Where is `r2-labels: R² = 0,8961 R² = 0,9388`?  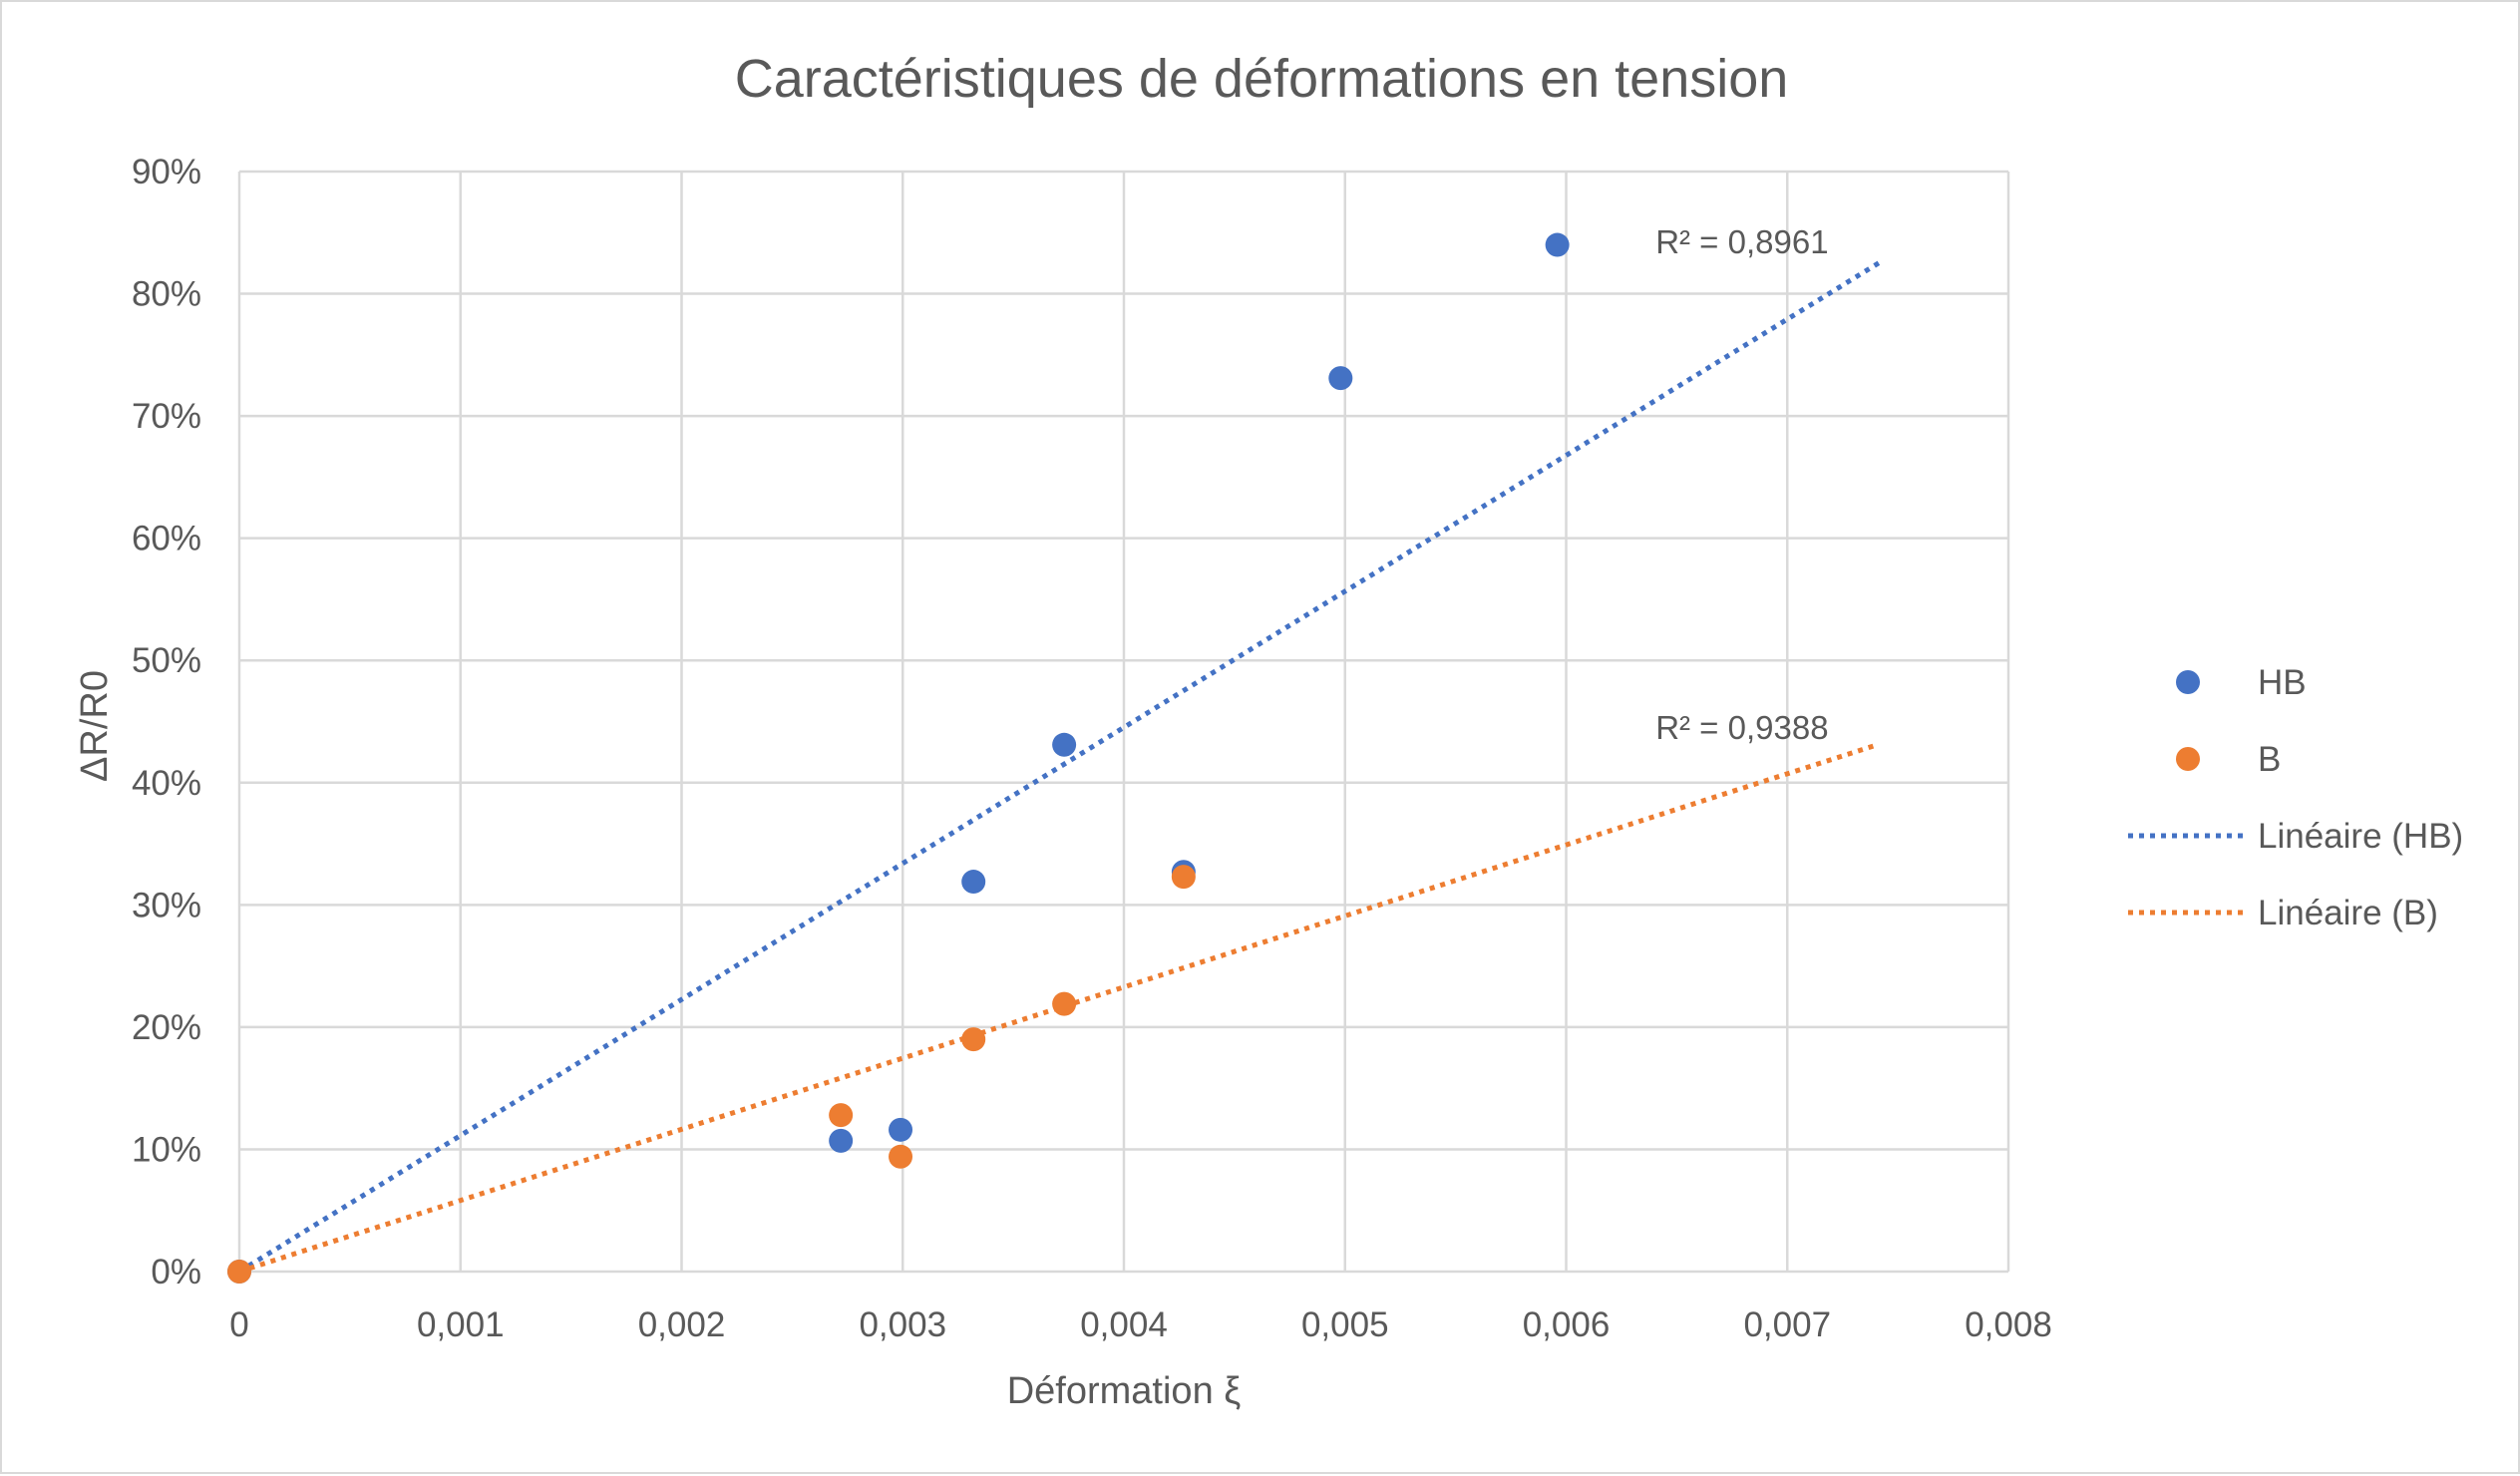
r2-labels: R² = 0,8961 R² = 0,9388 is located at coordinates (1742, 484).